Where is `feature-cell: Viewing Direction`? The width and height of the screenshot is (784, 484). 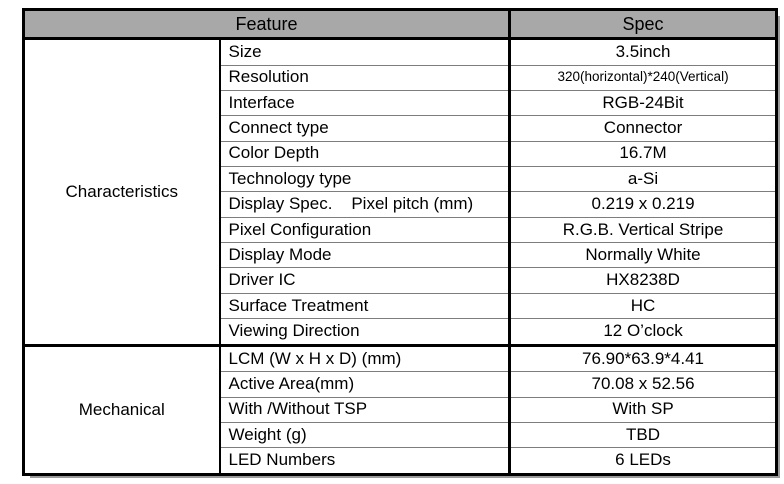
feature-cell: Viewing Direction is located at coordinates (365, 332).